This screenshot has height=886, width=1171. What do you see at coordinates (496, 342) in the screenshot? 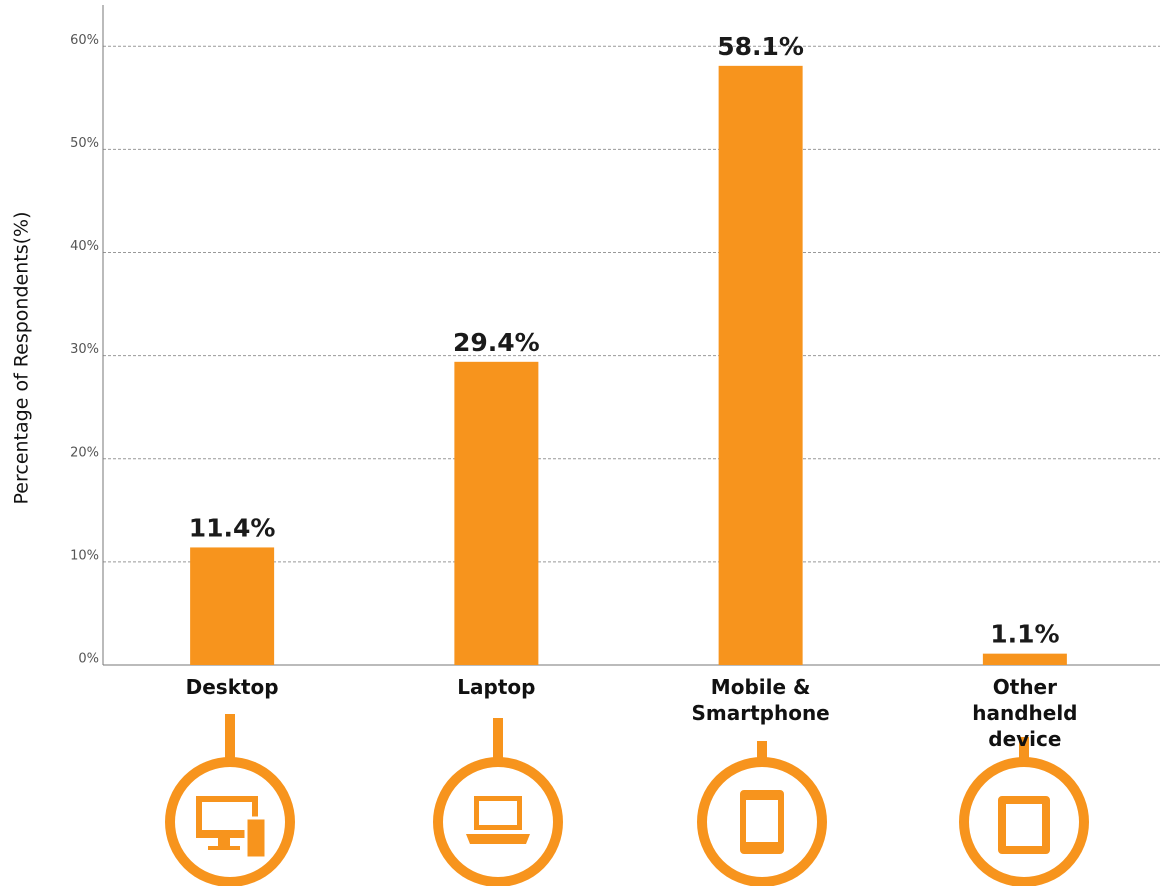
I see `value-label: 29.4%` at bounding box center [496, 342].